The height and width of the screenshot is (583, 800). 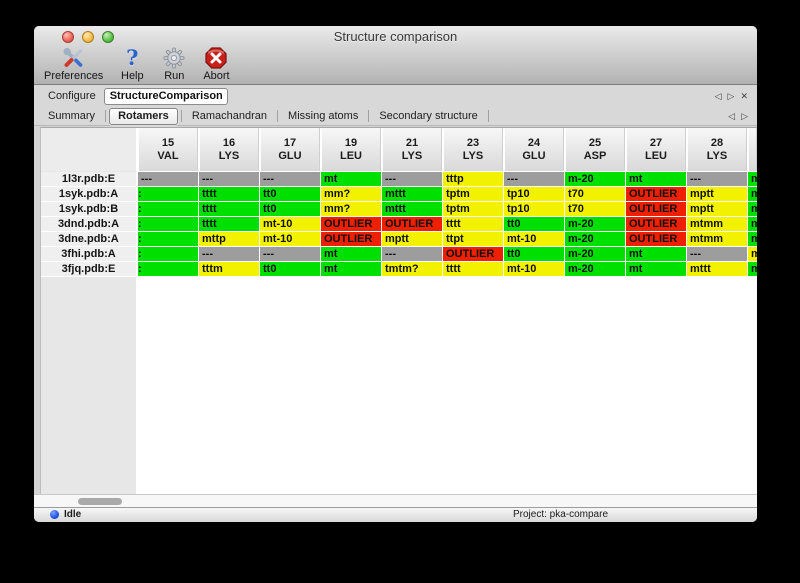 I want to click on configure-next-icon: ▷, so click(x=731, y=95).